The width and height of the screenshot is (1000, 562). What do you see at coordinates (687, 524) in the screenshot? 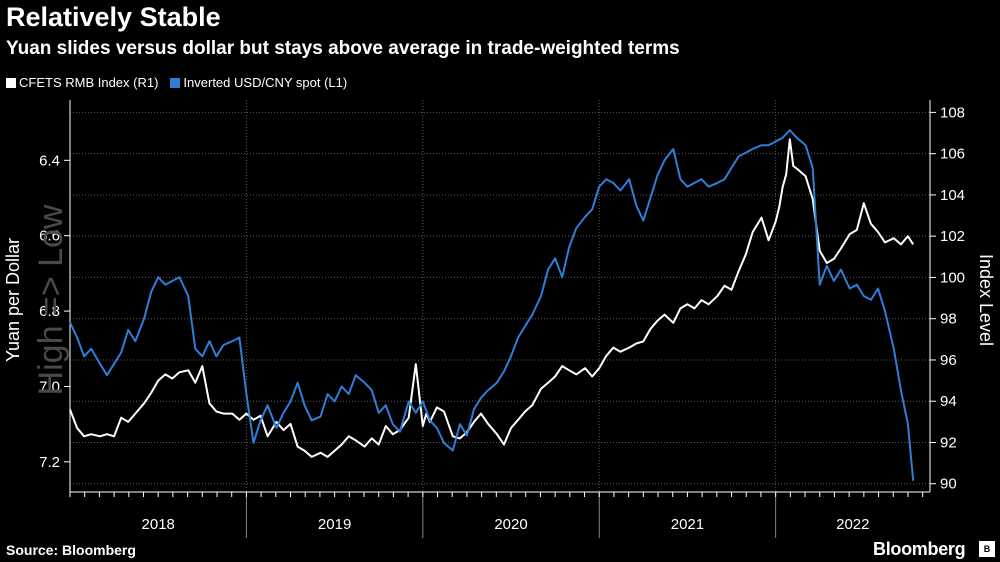
I see `x-tick-label: 2021` at bounding box center [687, 524].